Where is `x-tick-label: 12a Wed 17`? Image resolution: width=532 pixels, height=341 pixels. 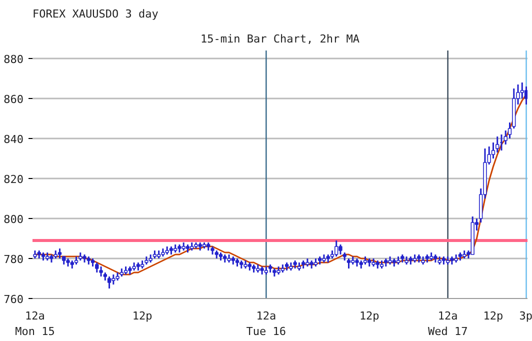
x-tick-label: 12a Wed 17 is located at coordinates (448, 324).